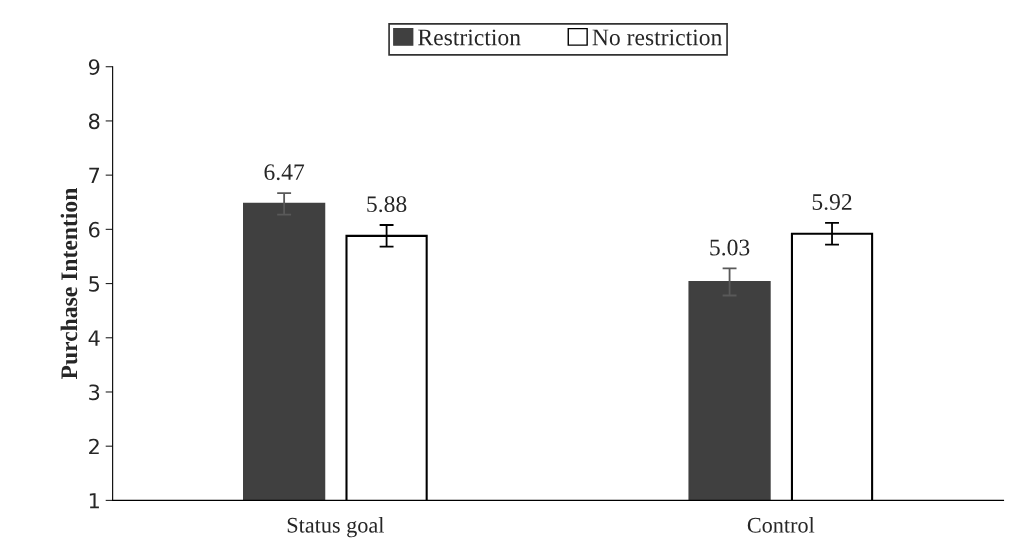  Describe the element at coordinates (94, 229) in the screenshot. I see `y-tick-label: 6` at that location.